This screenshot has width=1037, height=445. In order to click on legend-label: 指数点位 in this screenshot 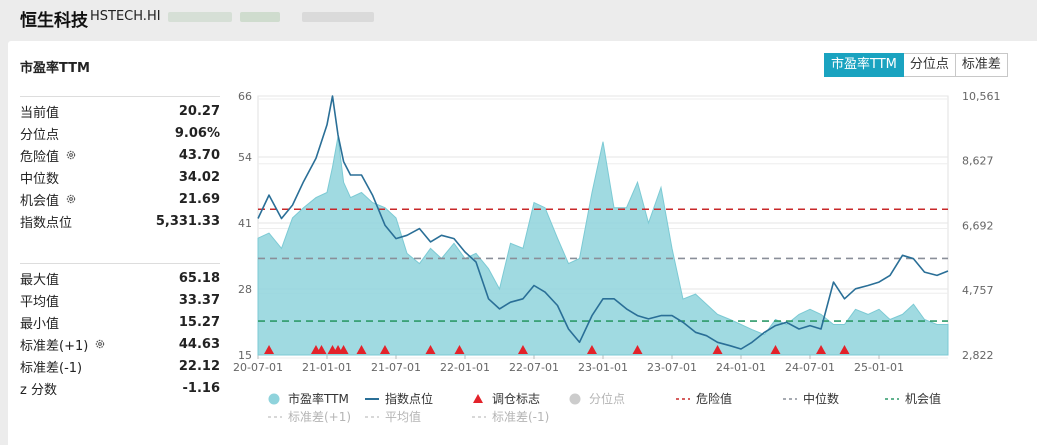, I will do `click(409, 398)`.